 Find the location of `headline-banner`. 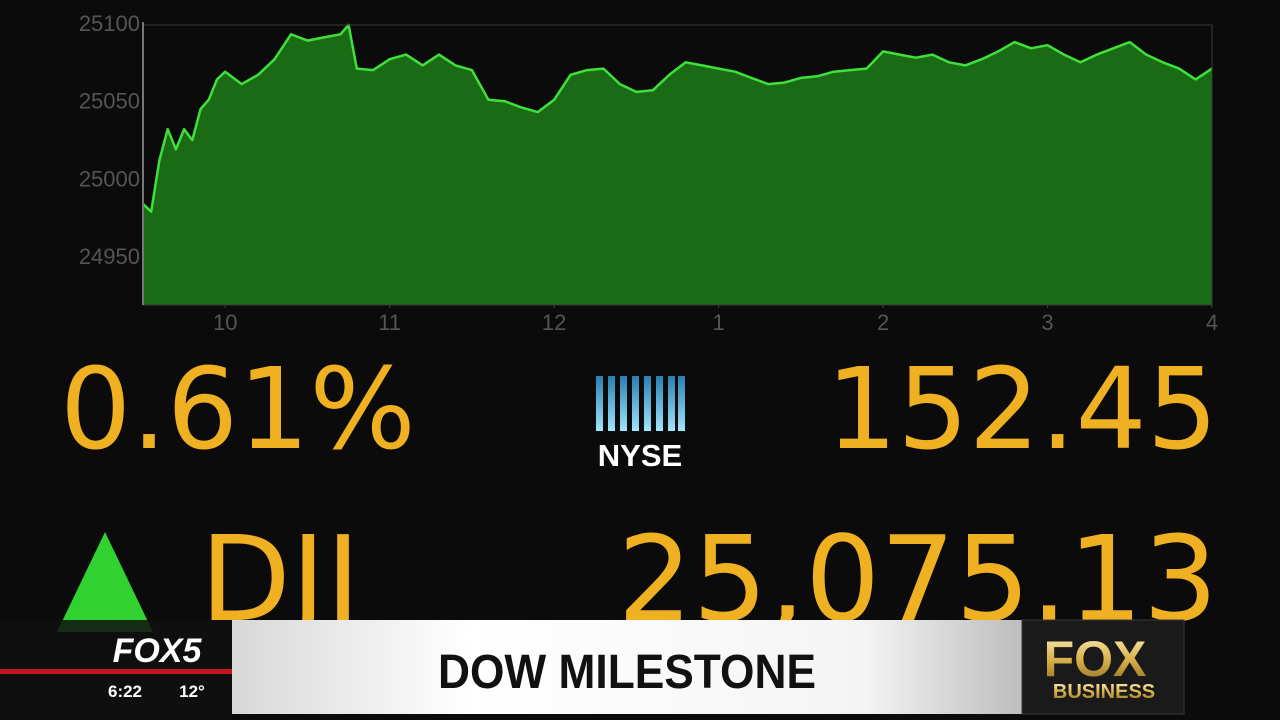

headline-banner is located at coordinates (627, 667).